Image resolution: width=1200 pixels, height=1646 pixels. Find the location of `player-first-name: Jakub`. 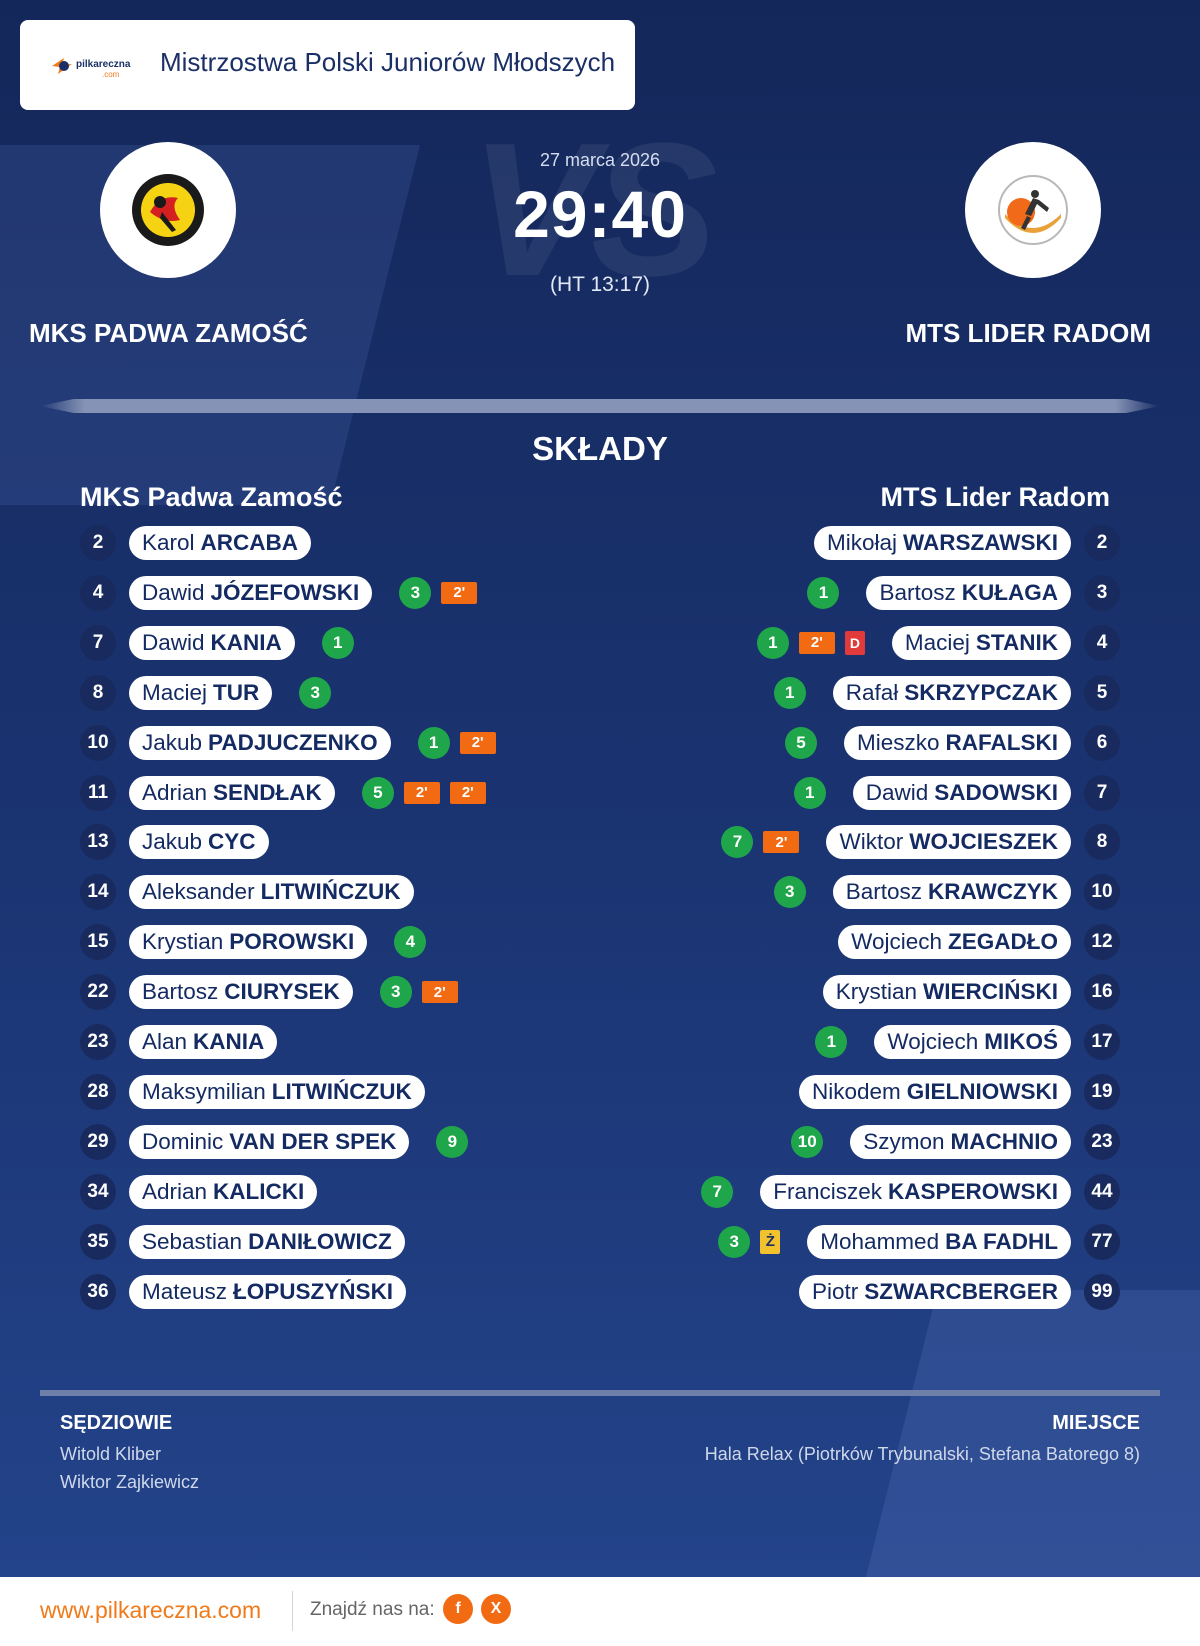

player-first-name: Jakub is located at coordinates (172, 842).